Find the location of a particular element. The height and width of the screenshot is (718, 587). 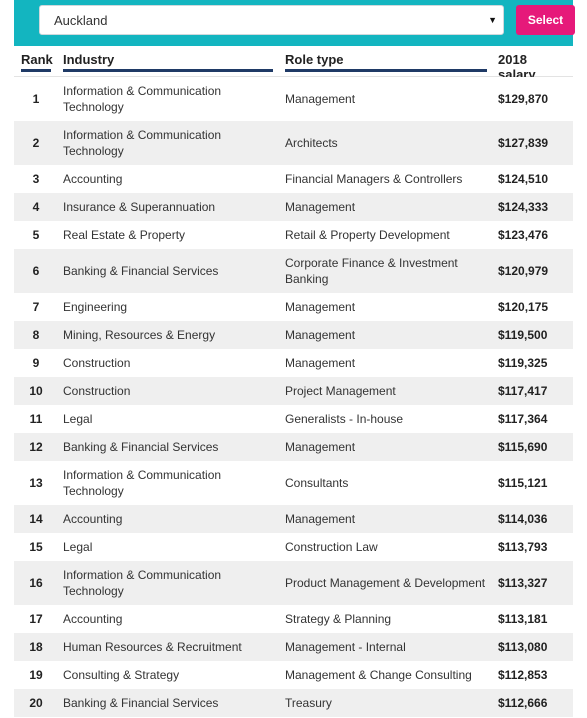

select-button: Select is located at coordinates (545, 20).